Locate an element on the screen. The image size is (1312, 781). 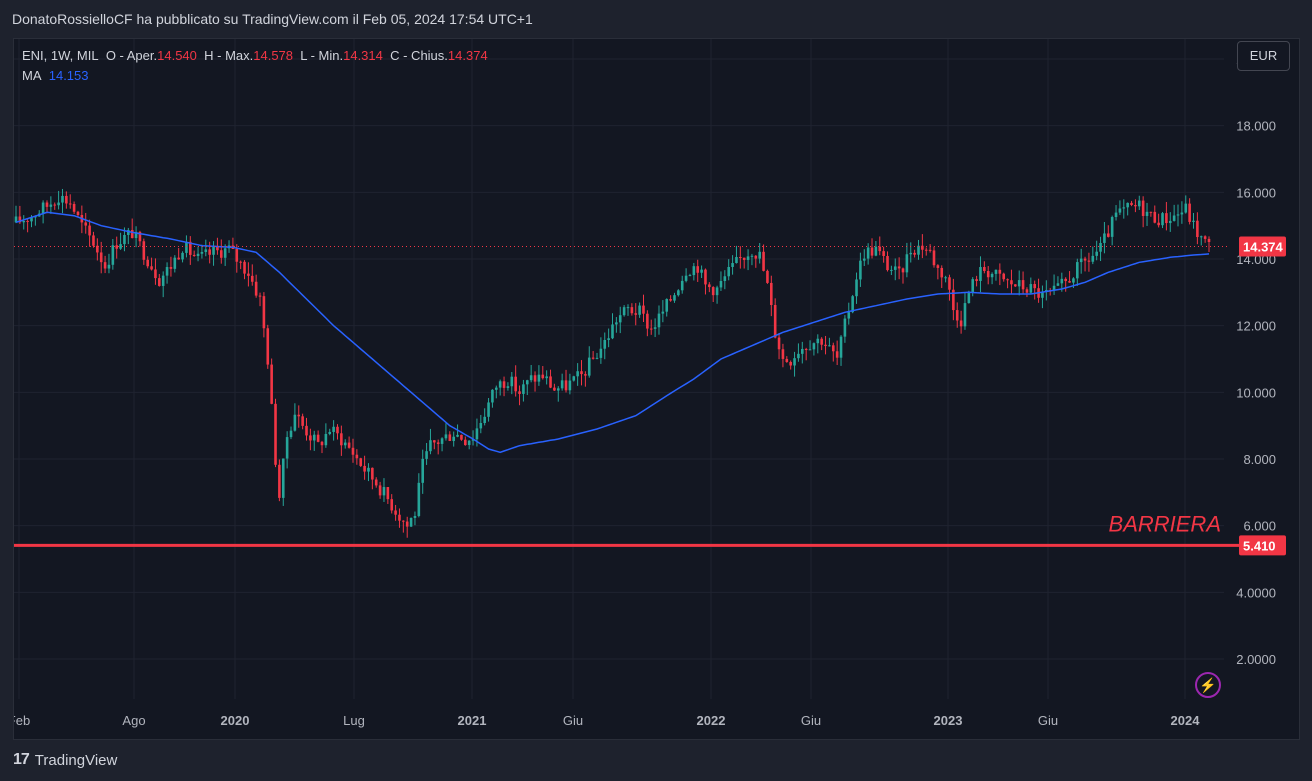
barrier-text: BARRIERA is located at coordinates (1165, 523).